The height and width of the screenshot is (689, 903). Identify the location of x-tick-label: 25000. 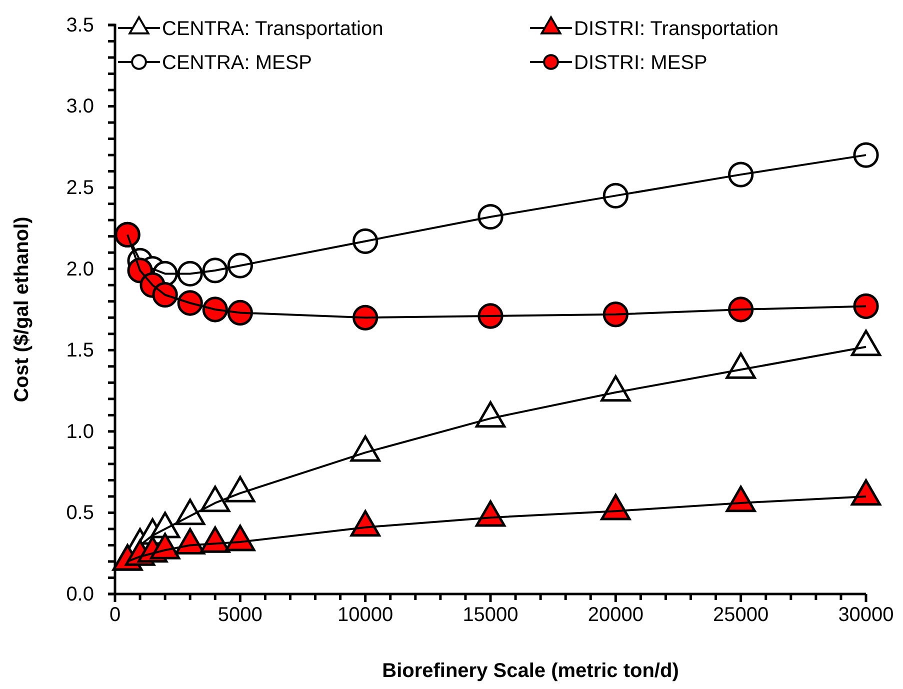
(741, 615).